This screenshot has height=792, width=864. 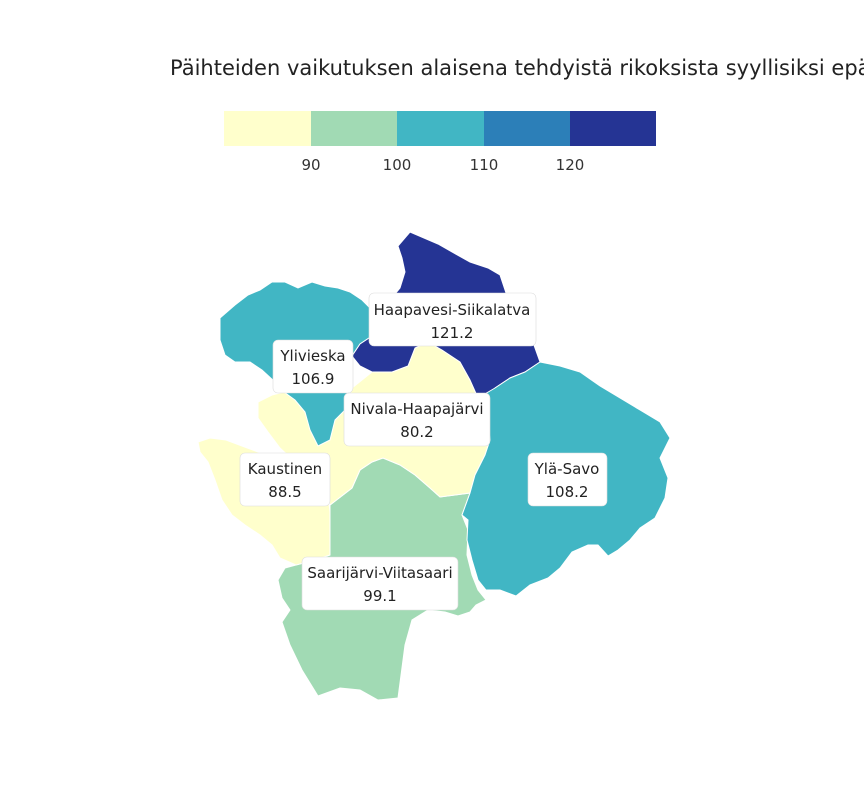 What do you see at coordinates (380, 583) in the screenshot?
I see `label-saarijarvi-viitasaari: Saarijärvi-Viitasaari 99.1` at bounding box center [380, 583].